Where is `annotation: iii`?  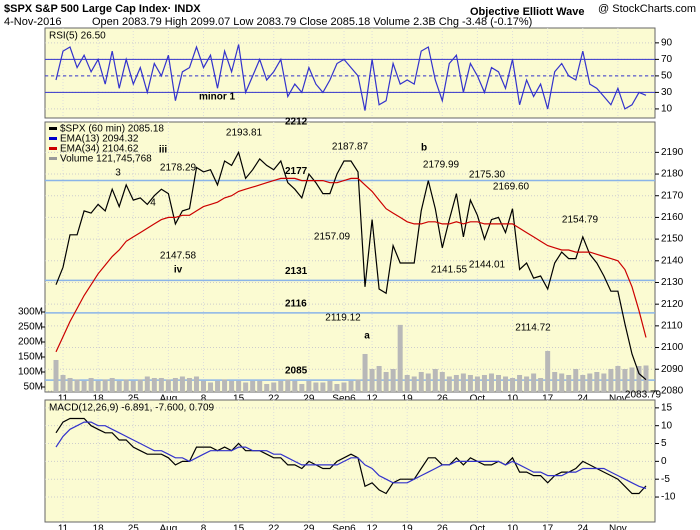
annotation: iii is located at coordinates (163, 150).